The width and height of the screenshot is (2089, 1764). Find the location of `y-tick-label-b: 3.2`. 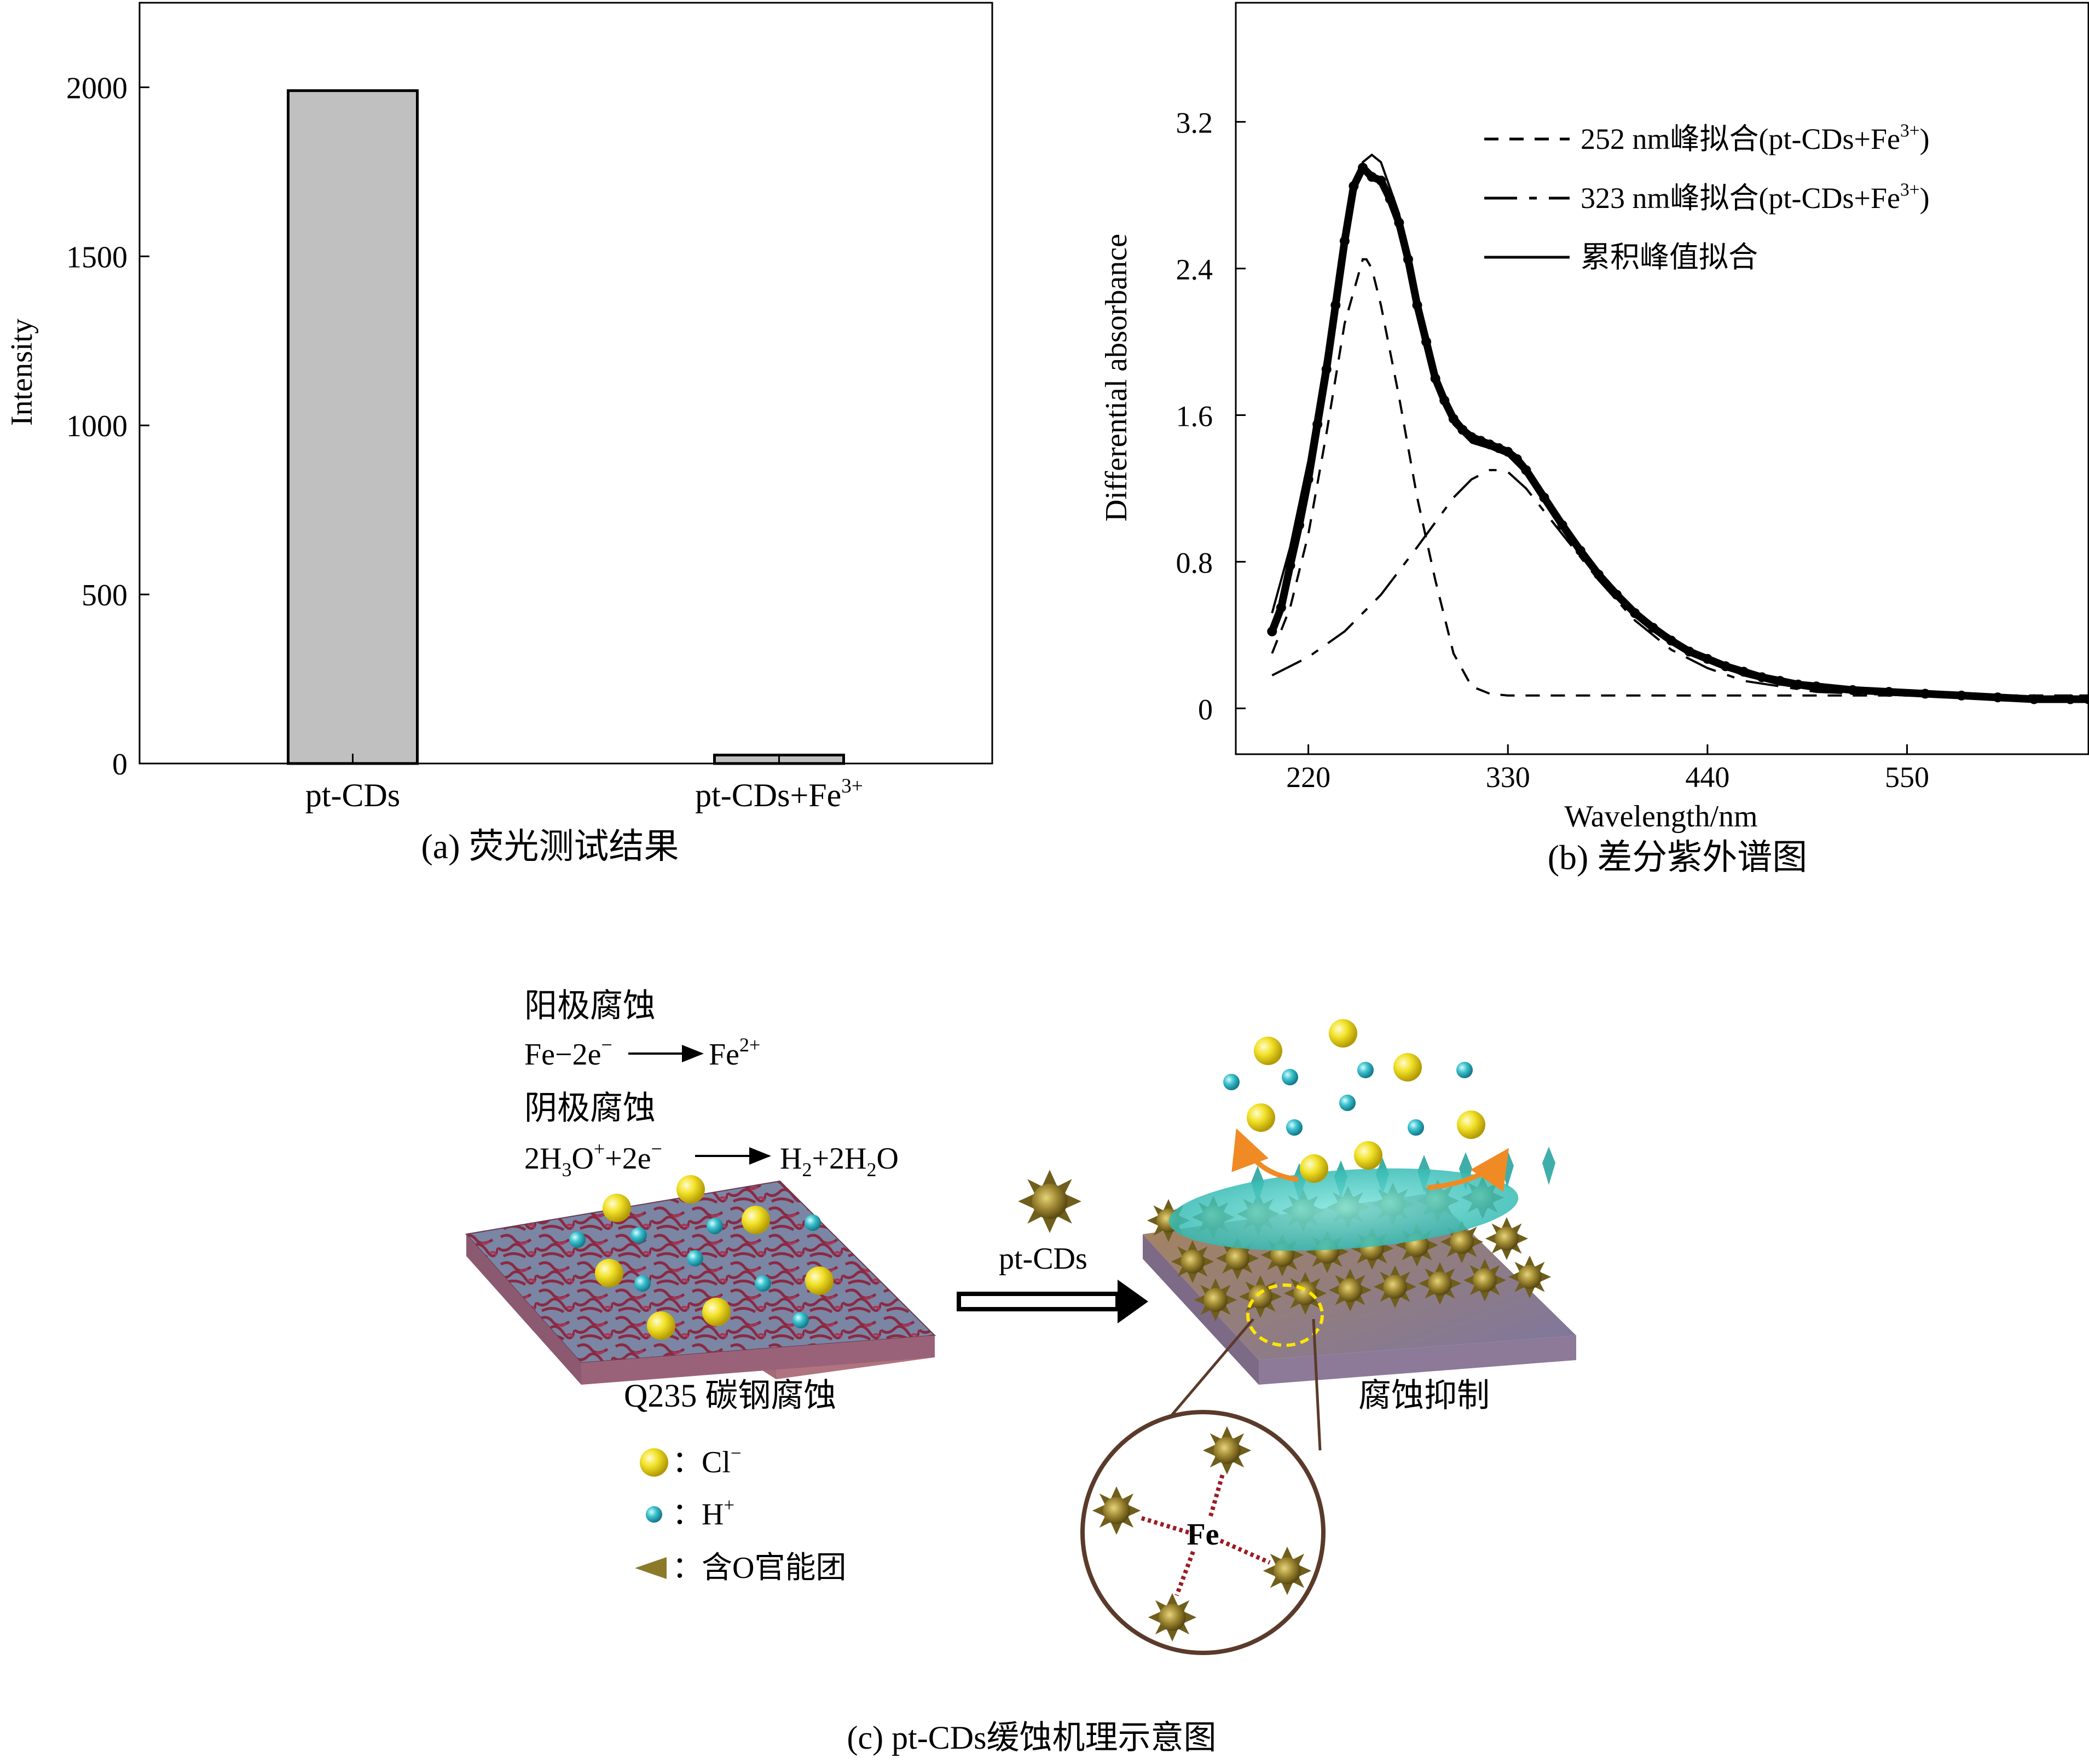

y-tick-label-b: 3.2 is located at coordinates (1194, 123).